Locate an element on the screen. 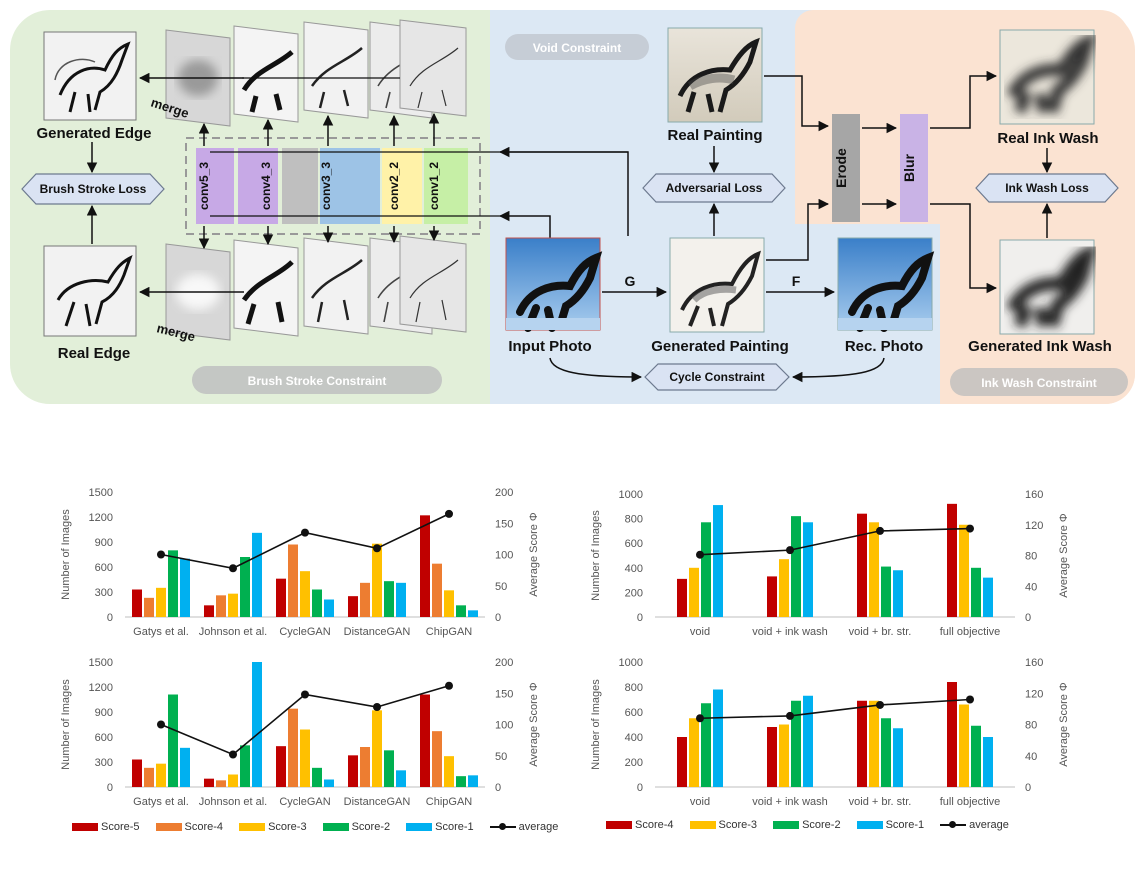 The height and width of the screenshot is (876, 1139). cycle-constraint-label: Cycle Constraint is located at coordinates (716, 377).